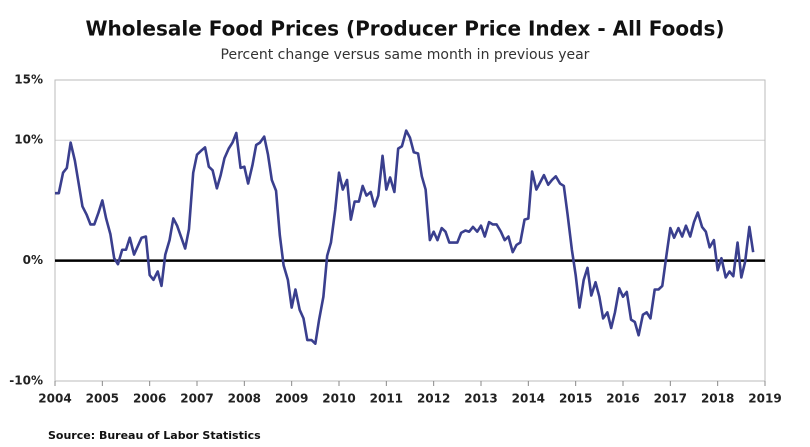 This screenshot has height=447, width=810. What do you see at coordinates (291, 399) in the screenshot?
I see `x-tick-label: 2009` at bounding box center [291, 399].